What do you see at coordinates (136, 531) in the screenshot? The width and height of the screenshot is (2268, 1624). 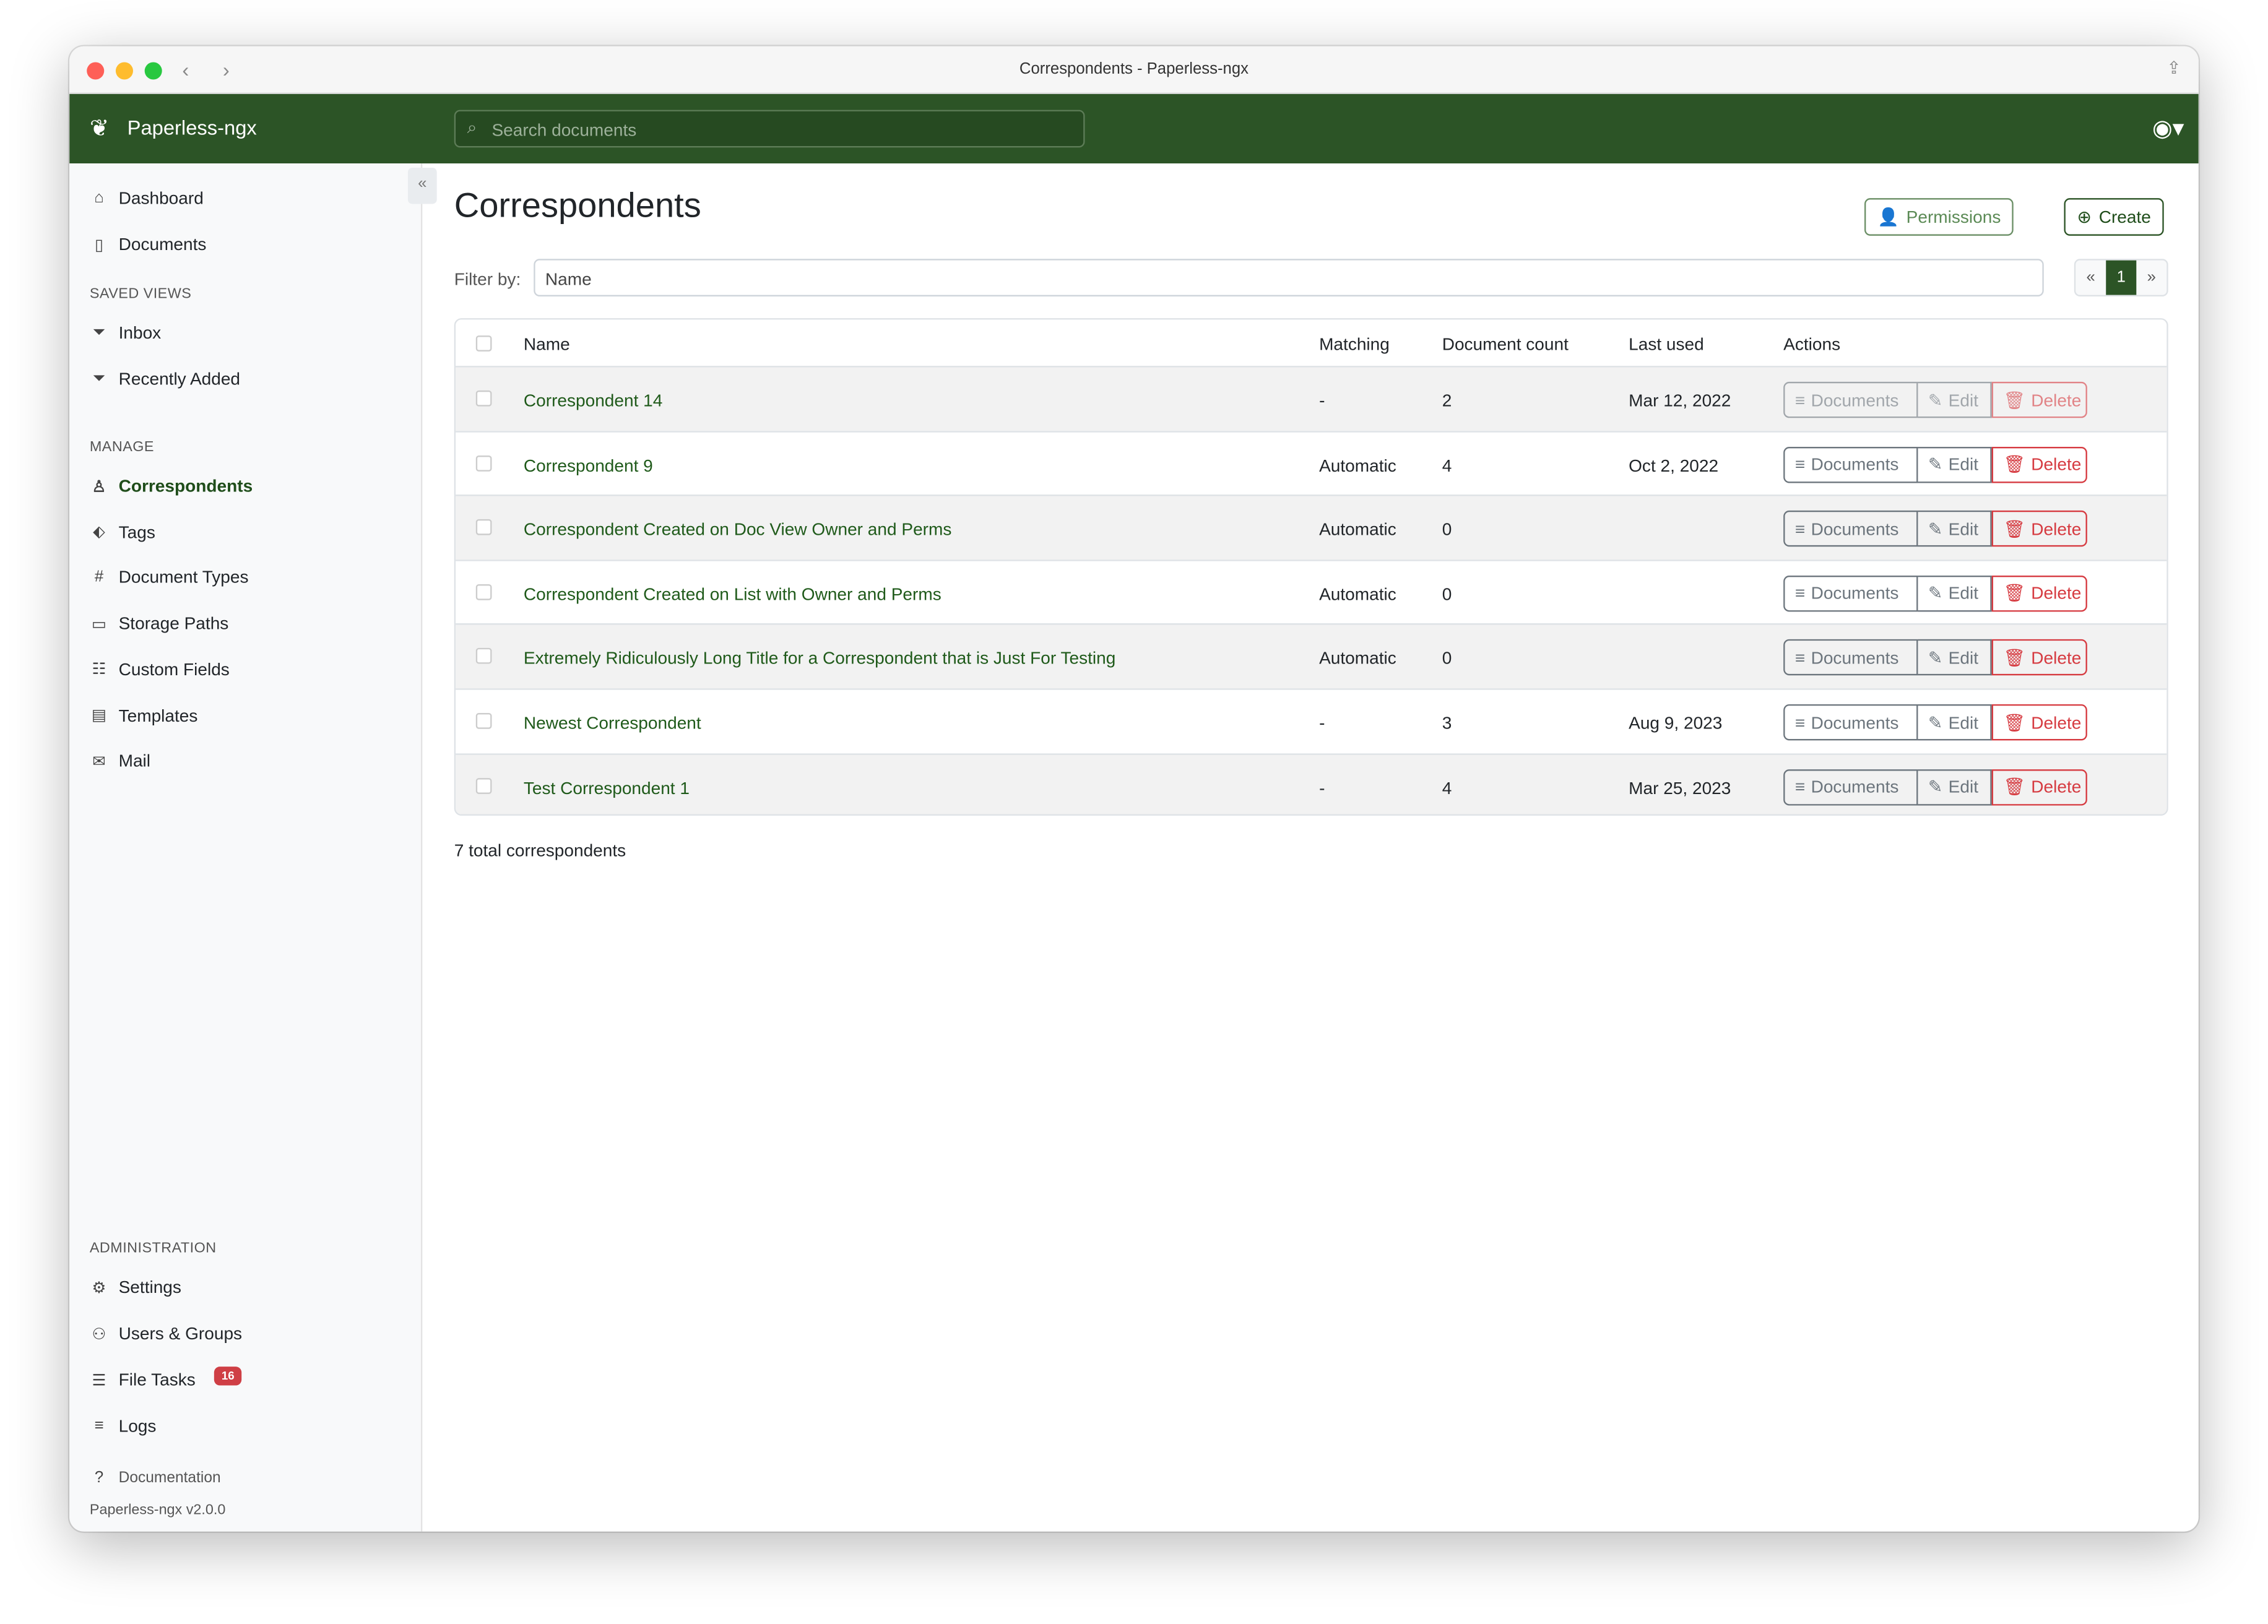 I see `sidebar-item-label: Tags` at bounding box center [136, 531].